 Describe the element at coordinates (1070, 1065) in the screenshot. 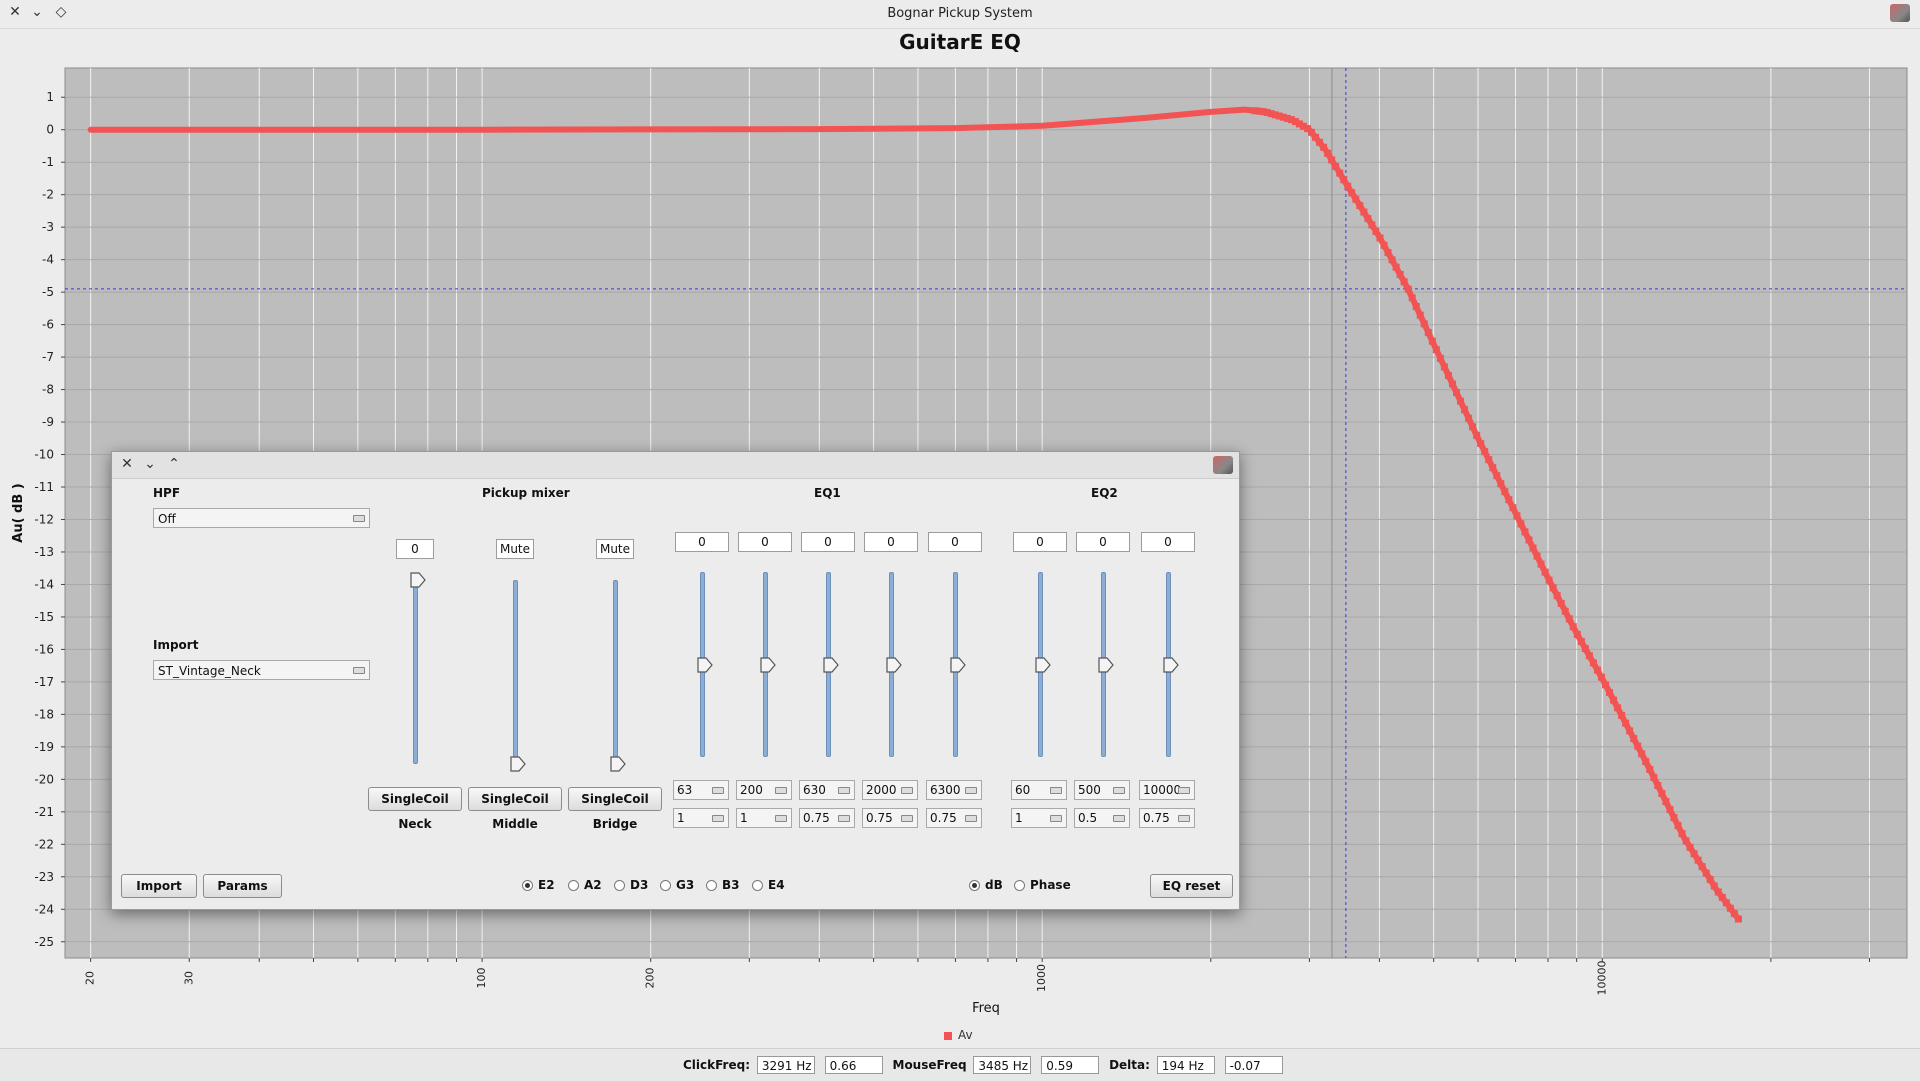

I see `mouse-value-field: 0.59` at that location.